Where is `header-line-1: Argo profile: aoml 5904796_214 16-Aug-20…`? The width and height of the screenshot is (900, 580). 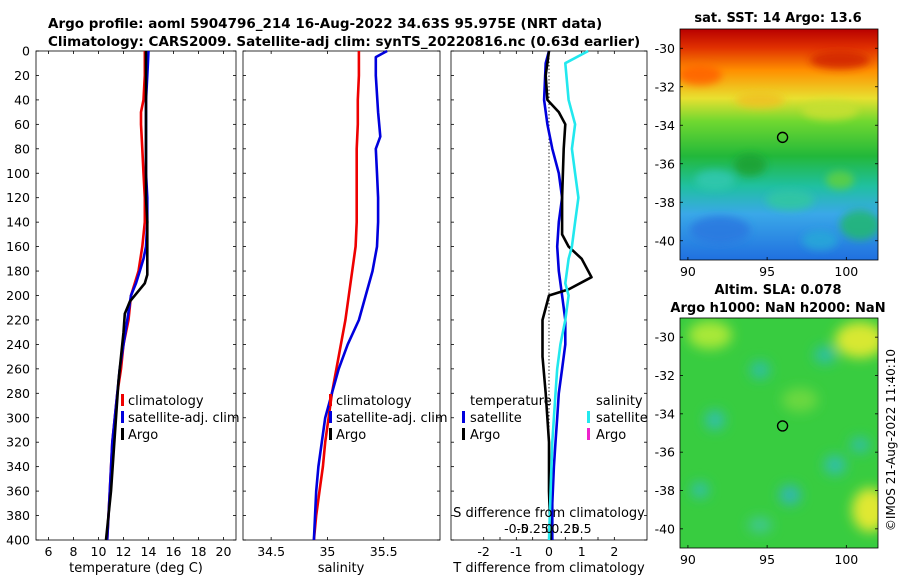 header-line-1: Argo profile: aoml 5904796_214 16-Aug-20… is located at coordinates (325, 24).